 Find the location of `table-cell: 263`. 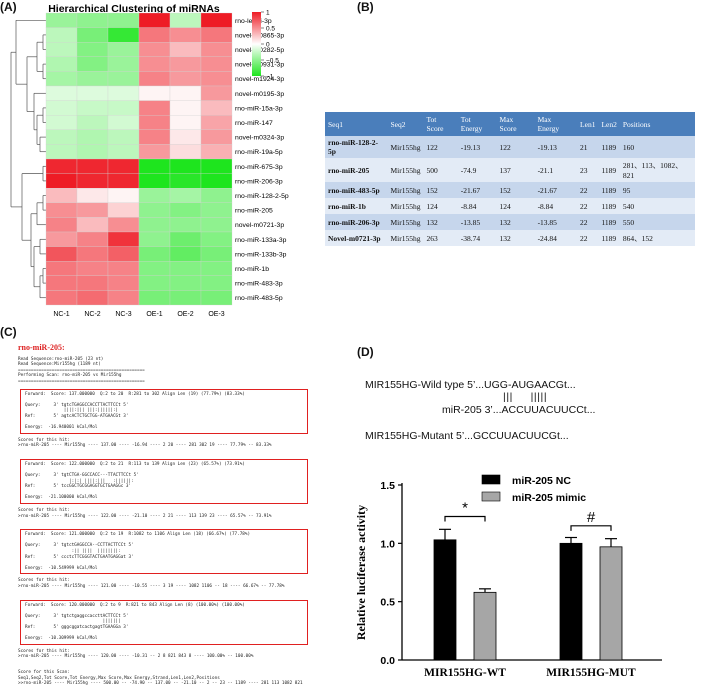

table-cell: 263 is located at coordinates (440, 238).